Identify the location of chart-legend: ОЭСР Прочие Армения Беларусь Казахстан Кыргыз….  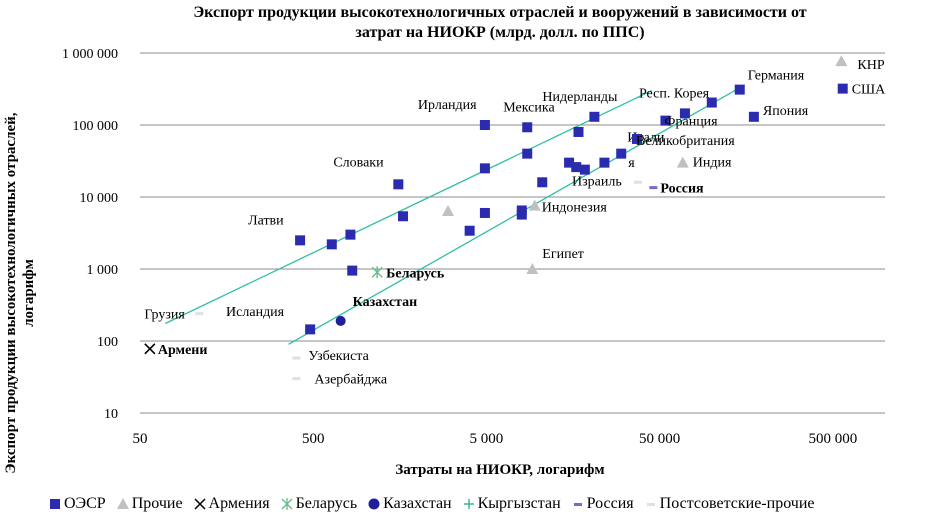
(436, 504).